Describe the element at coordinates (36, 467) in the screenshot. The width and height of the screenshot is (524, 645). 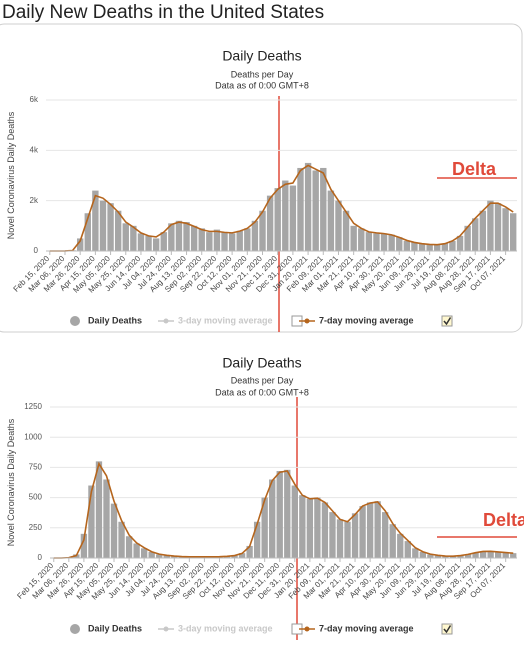
I see `y-tick-label: 750` at that location.